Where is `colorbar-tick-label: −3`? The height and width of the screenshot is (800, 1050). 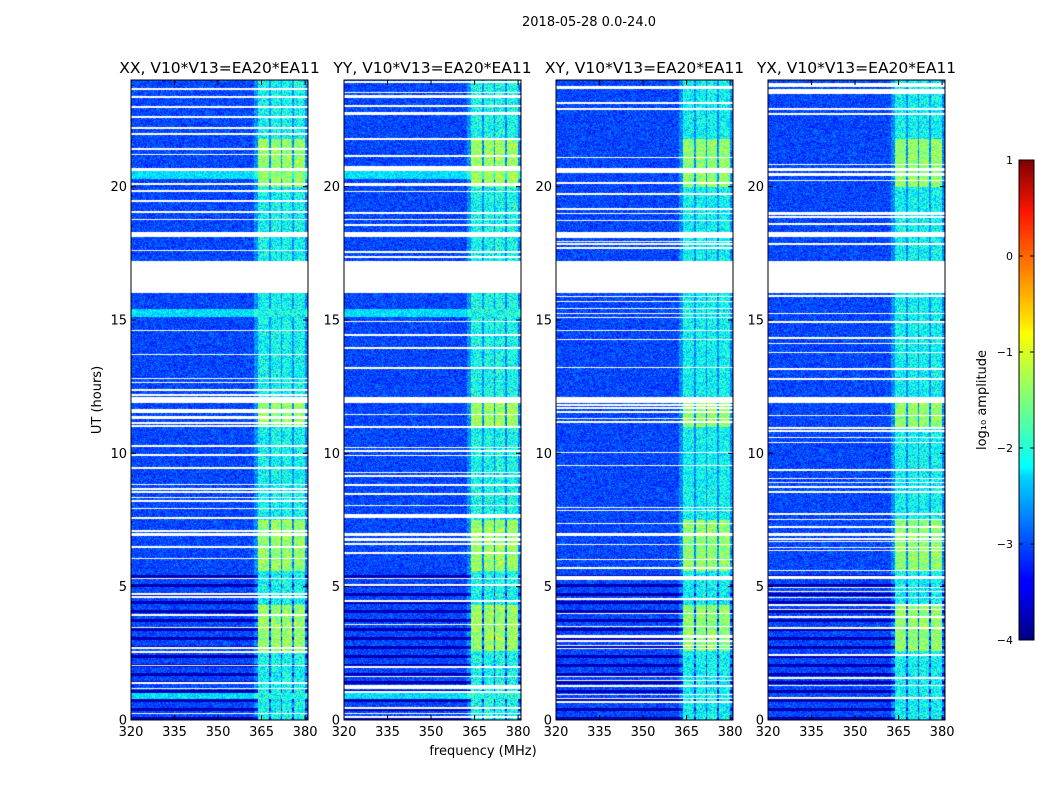 colorbar-tick-label: −3 is located at coordinates (1005, 544).